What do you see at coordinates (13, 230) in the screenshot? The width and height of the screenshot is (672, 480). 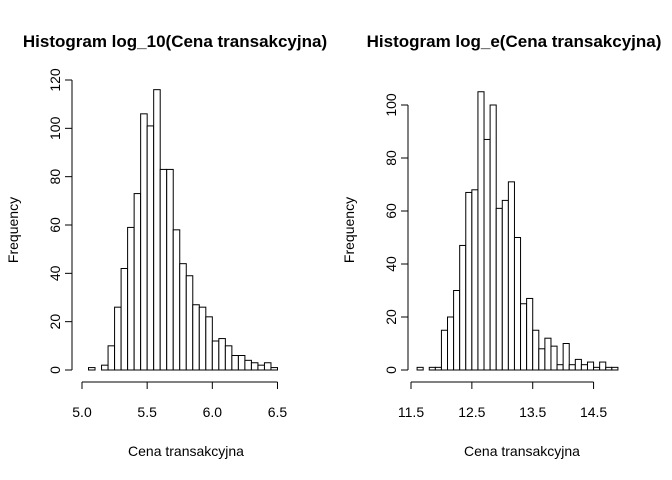 I see `y-axis-label-log10: Frequency` at bounding box center [13, 230].